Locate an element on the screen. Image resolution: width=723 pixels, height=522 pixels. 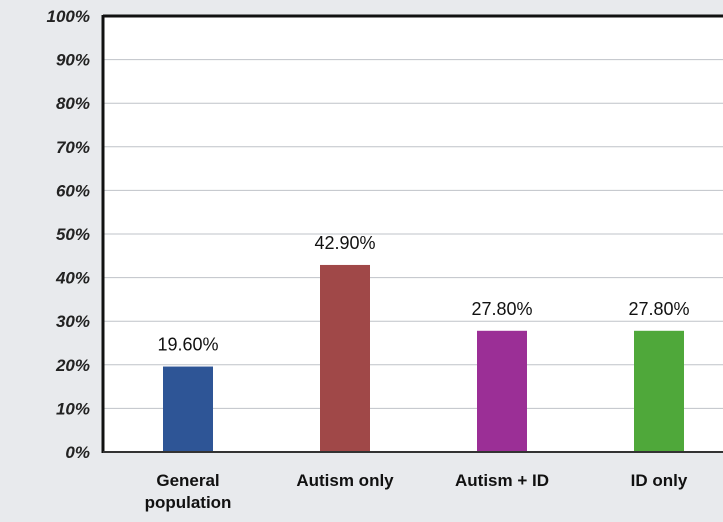
category-label: Autism only is located at coordinates (345, 480).